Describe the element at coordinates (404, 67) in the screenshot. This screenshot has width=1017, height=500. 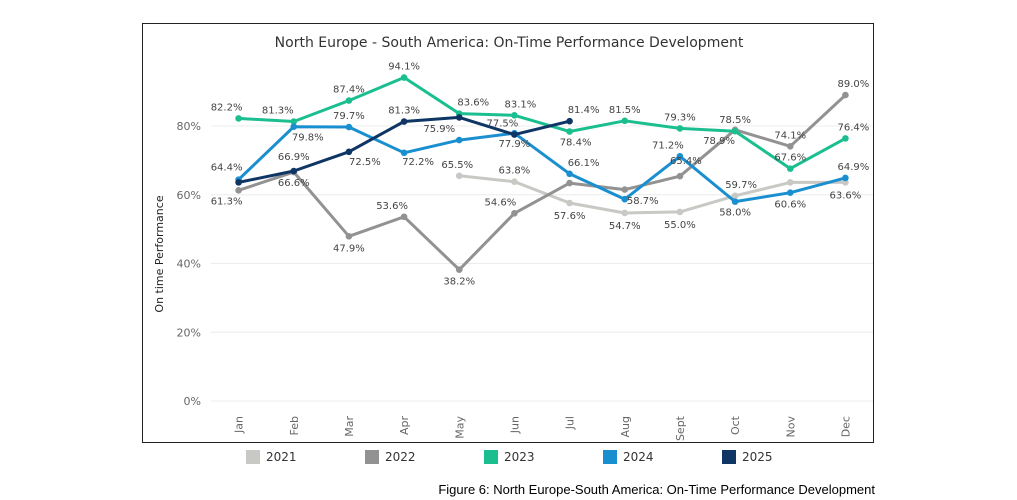
I see `label-2023-apr: 94.1%` at that location.